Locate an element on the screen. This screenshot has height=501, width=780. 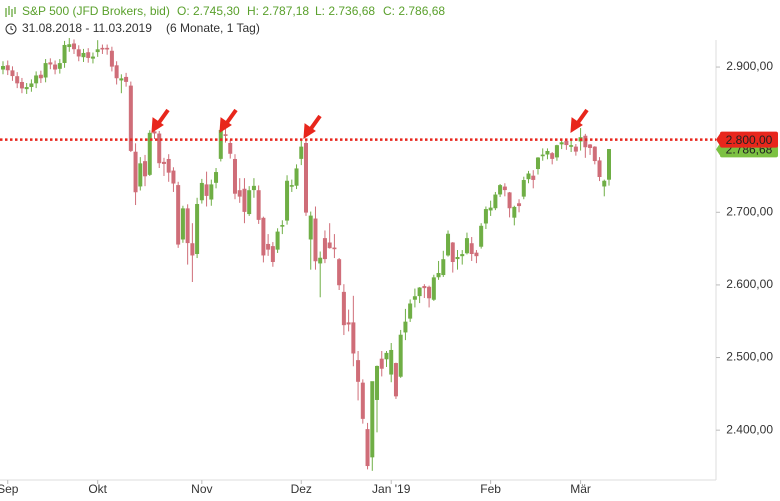
y-tick-label: 2.600,00 is located at coordinates (749, 284).